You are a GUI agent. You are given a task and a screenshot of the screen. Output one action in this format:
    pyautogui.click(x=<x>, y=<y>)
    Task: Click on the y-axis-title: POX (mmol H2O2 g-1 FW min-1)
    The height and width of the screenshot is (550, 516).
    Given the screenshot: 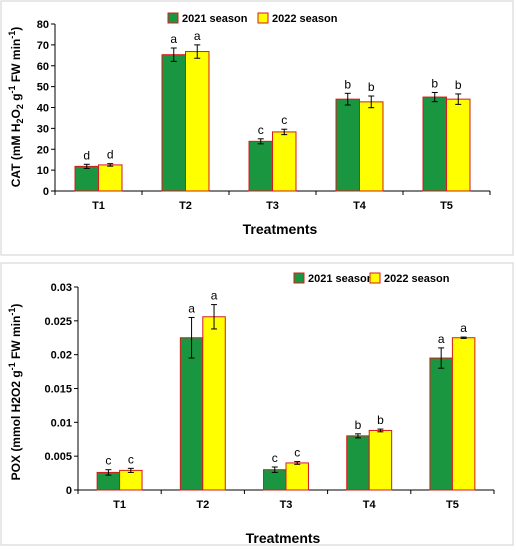 What is the action you would take?
    pyautogui.click(x=15, y=392)
    